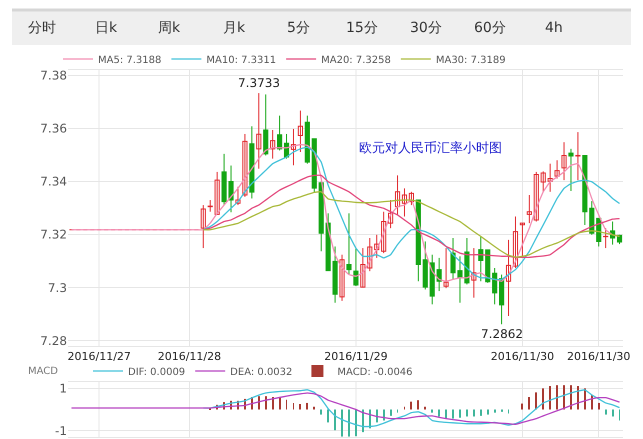 The width and height of the screenshot is (643, 439). I want to click on text: 日k, so click(106, 28).